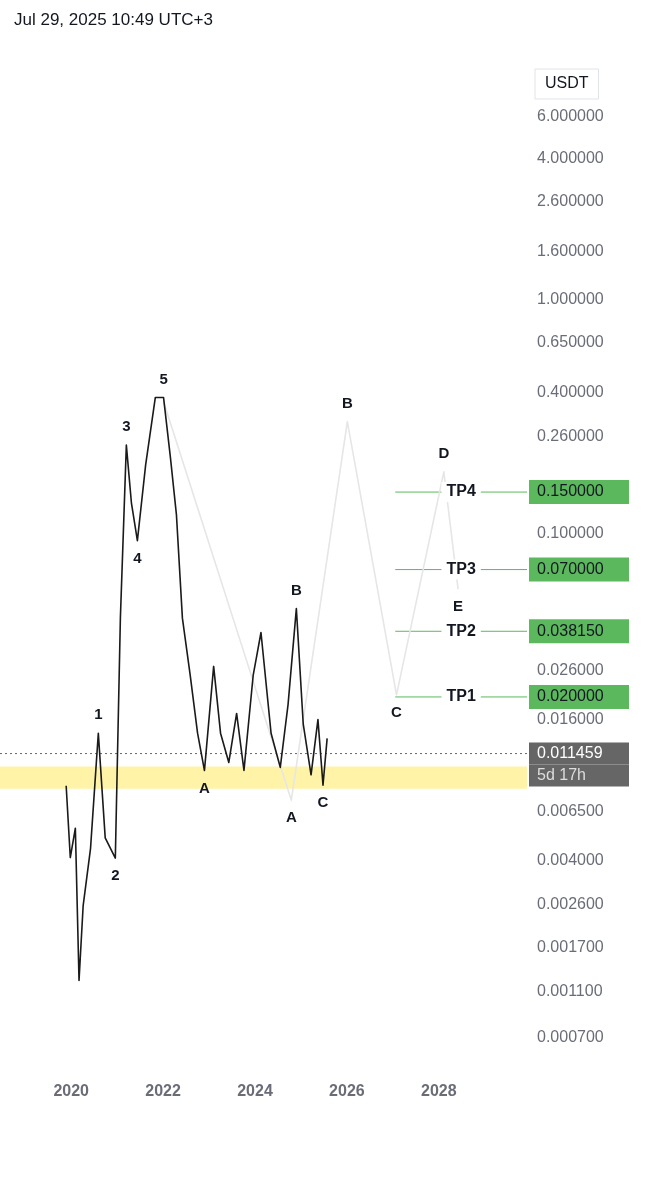  Describe the element at coordinates (570, 946) in the screenshot. I see `y-tick-label: 0.001700` at that location.